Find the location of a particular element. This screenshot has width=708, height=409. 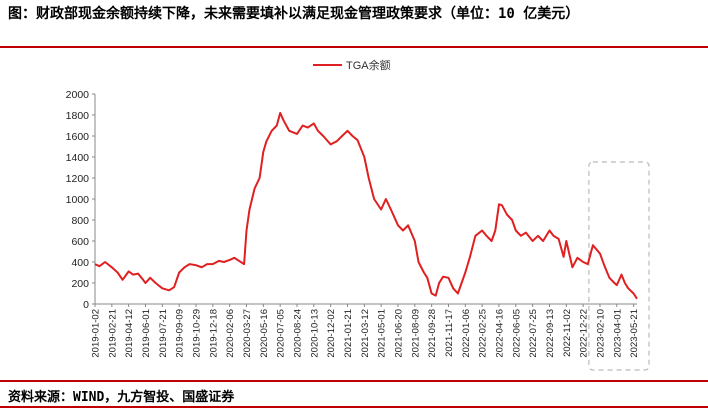

x-tick-label: 2019-07-21 is located at coordinates (163, 333).